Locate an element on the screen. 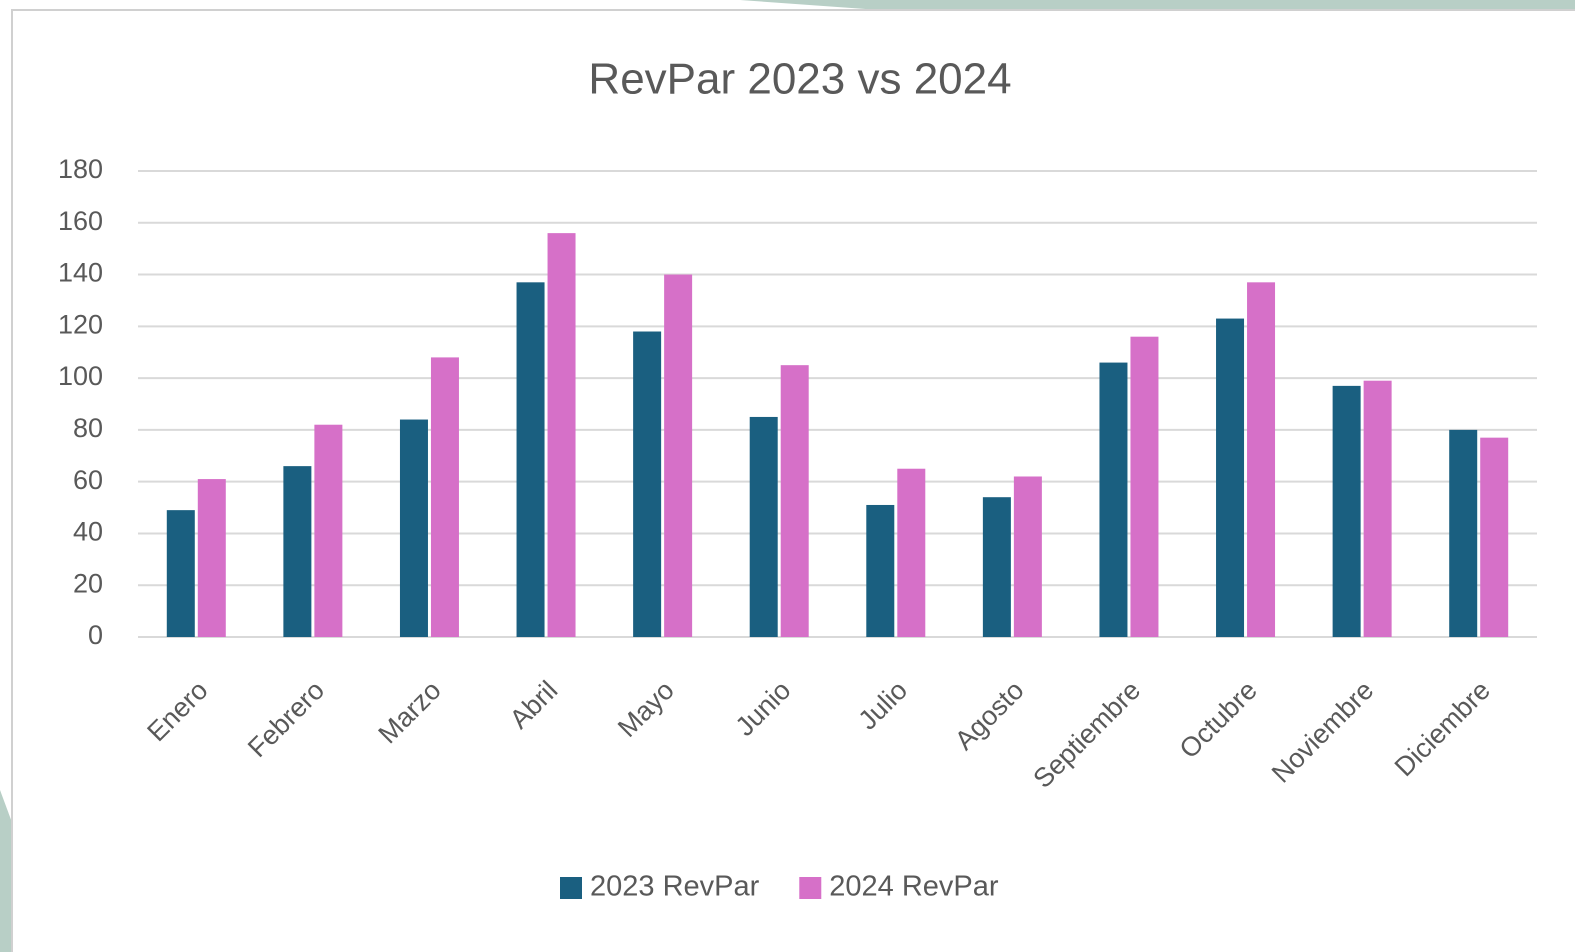  y-tick-label: 160 is located at coordinates (80, 221).